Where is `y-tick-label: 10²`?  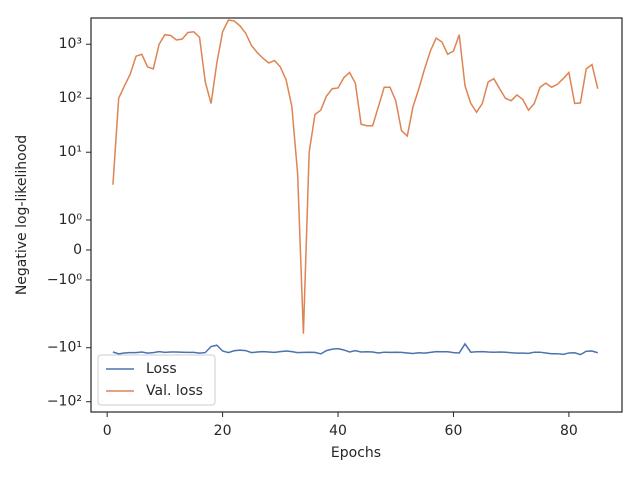 y-tick-label: 10² is located at coordinates (70, 98).